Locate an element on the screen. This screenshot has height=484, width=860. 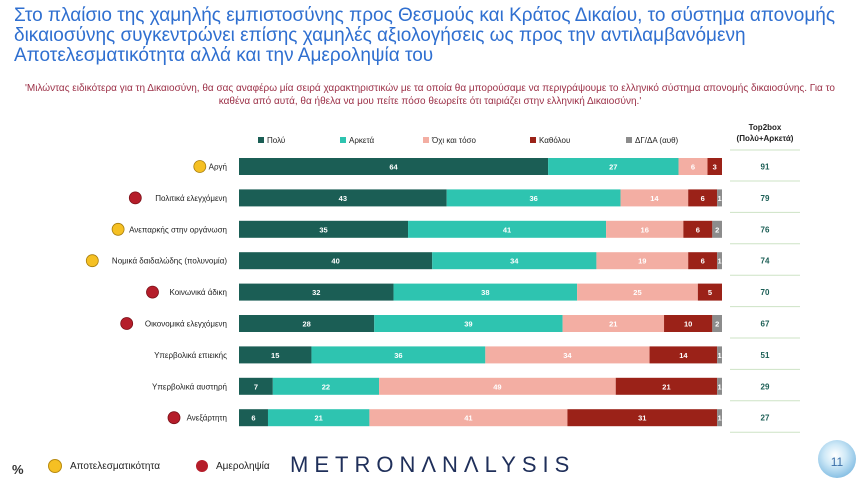
legend-label: ΔΓ/ΔΑ (αυθ) is located at coordinates (657, 140).